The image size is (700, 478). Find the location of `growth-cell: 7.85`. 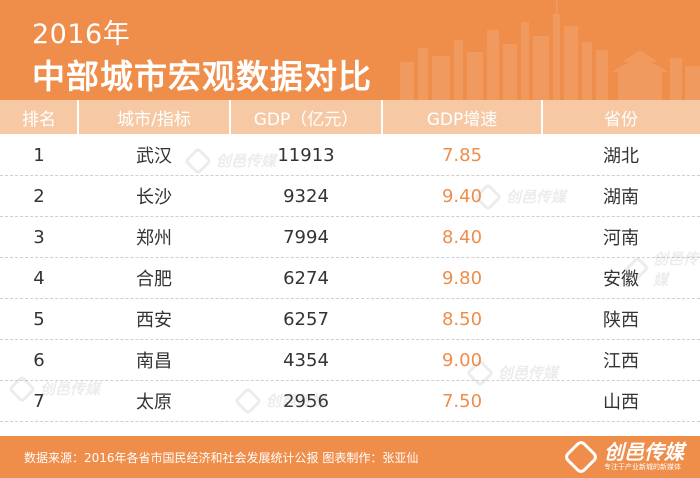

growth-cell: 7.85 is located at coordinates (462, 155).